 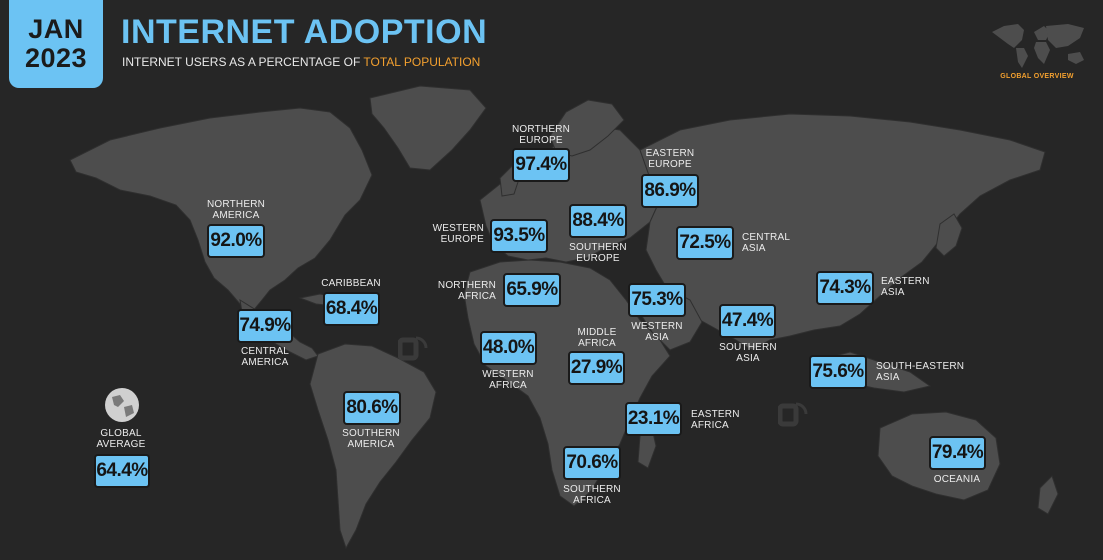 I want to click on global-average-value: 64.4%, so click(x=122, y=471).